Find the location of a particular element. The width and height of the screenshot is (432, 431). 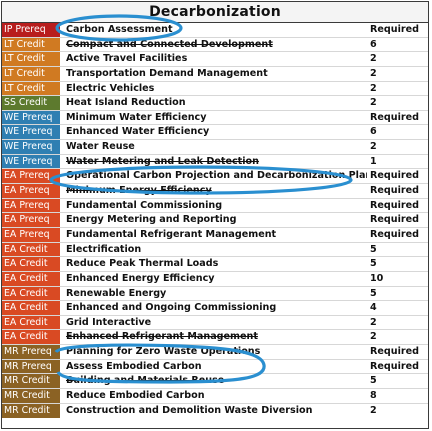

table-row: EA Credit Reduce Peak Thermal Loads 5 is located at coordinates (215, 264).